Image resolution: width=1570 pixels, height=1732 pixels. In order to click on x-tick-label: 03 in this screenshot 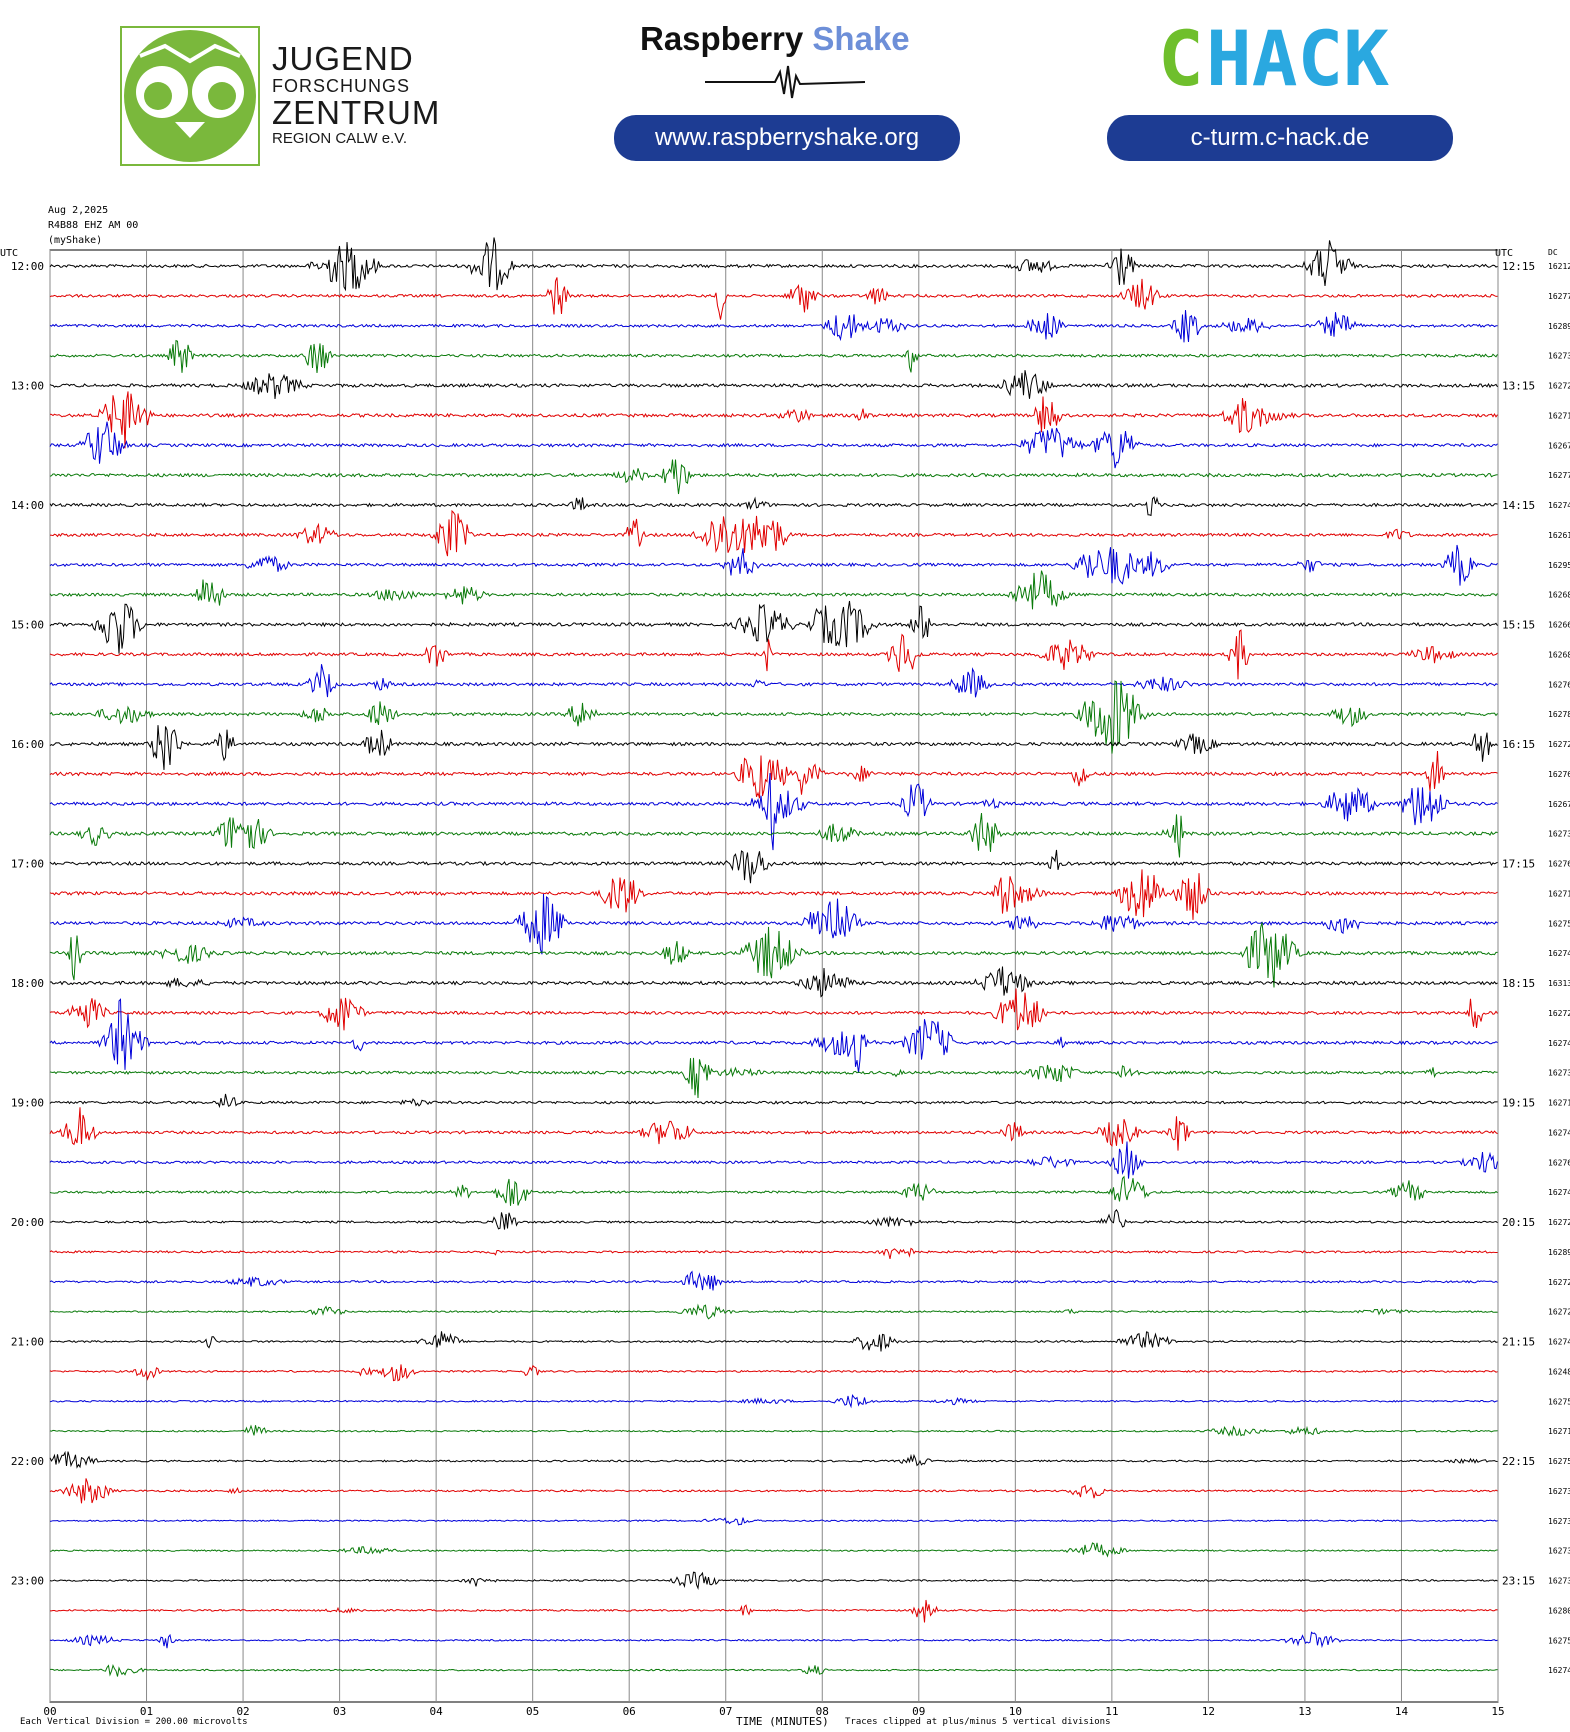, I will do `click(339, 1711)`.